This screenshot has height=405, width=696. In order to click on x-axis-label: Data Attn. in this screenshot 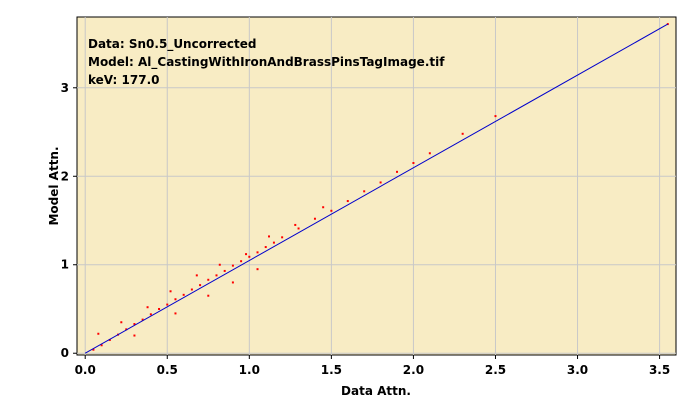, I will do `click(376, 391)`.